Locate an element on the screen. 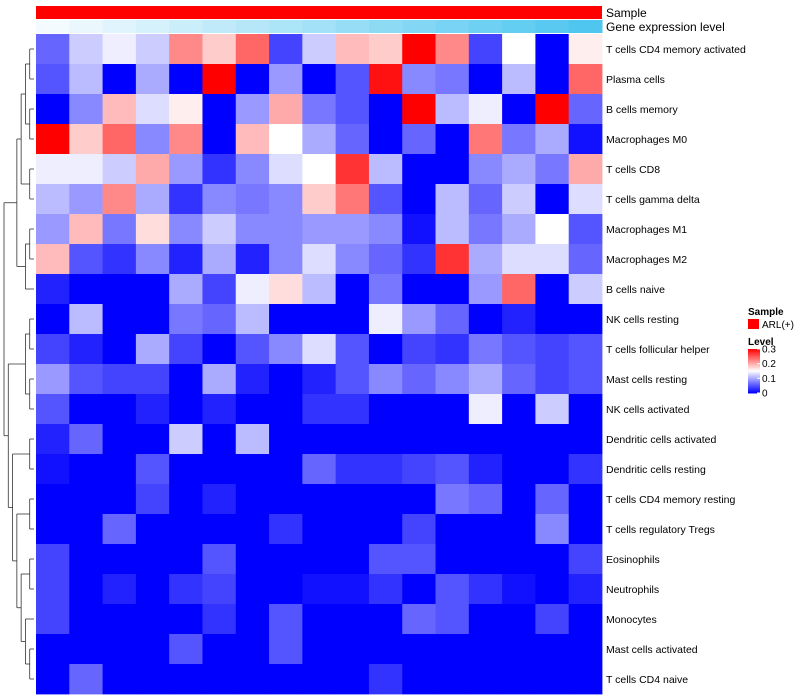 The image size is (800, 700). sample-legend-label: ARL(+) is located at coordinates (778, 325).